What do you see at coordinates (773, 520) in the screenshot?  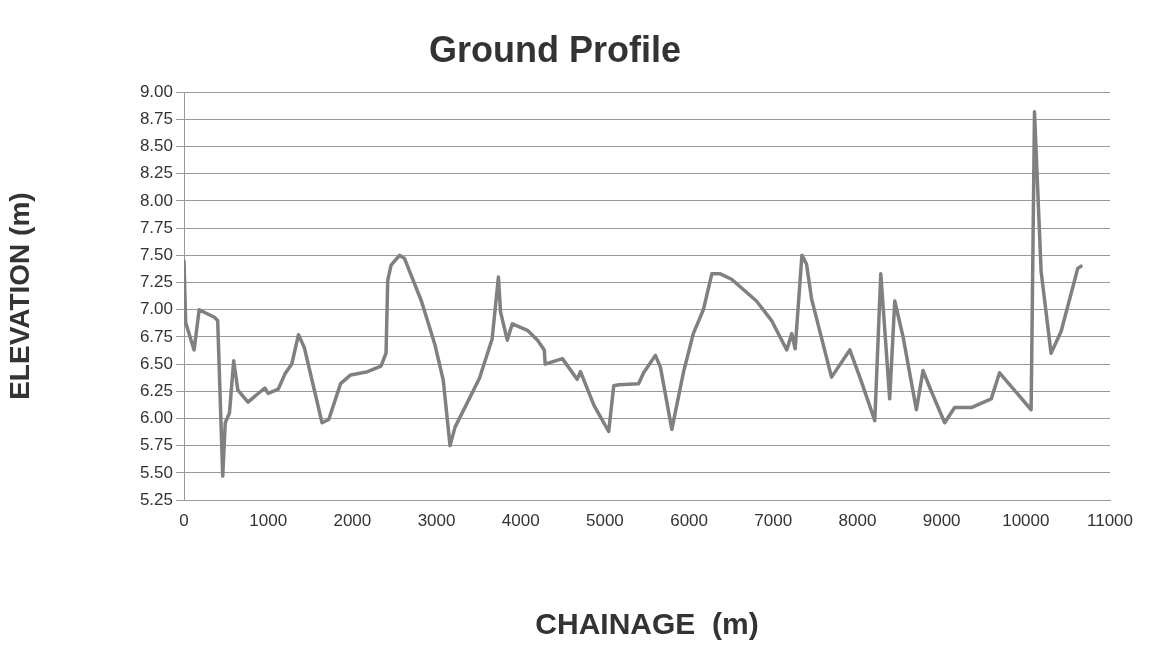 I see `x-tick-label: 7000` at bounding box center [773, 520].